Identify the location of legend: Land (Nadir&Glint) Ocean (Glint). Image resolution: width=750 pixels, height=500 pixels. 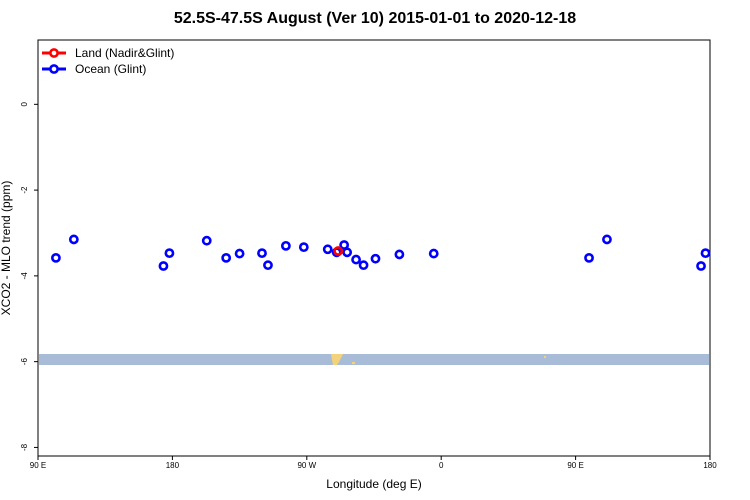
(108, 61).